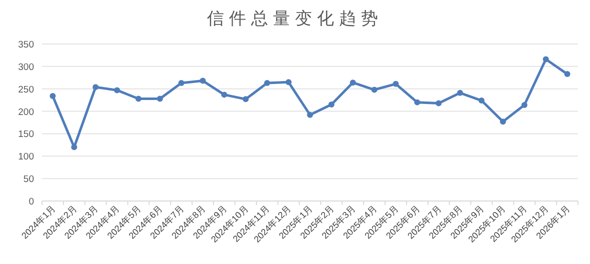 The width and height of the screenshot is (590, 264). I want to click on y-tick-label: 300, so click(26, 67).